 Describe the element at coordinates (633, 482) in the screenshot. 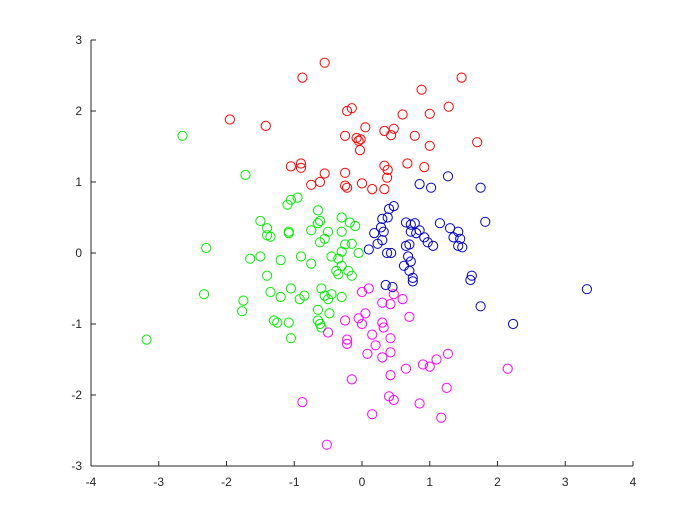

I see `x-tick-label: 4` at that location.